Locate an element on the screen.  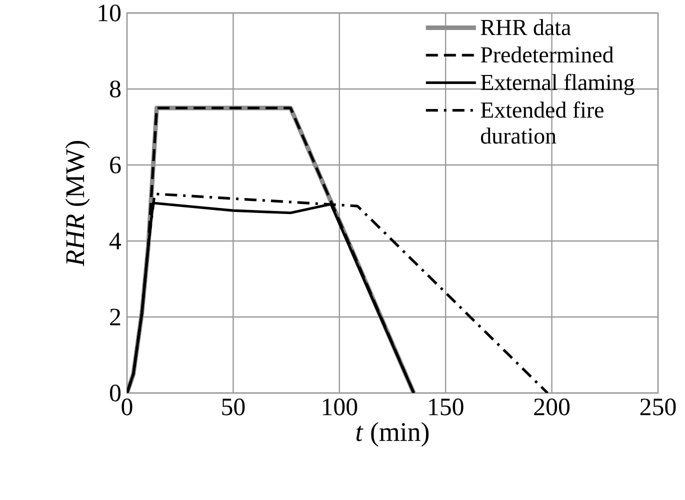
y-axis-title: RHR (MW) is located at coordinates (77, 203).